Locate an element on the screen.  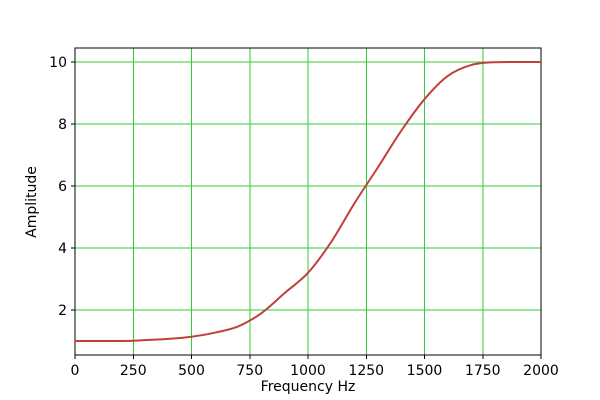
x-tick-label: 1500 is located at coordinates (425, 371).